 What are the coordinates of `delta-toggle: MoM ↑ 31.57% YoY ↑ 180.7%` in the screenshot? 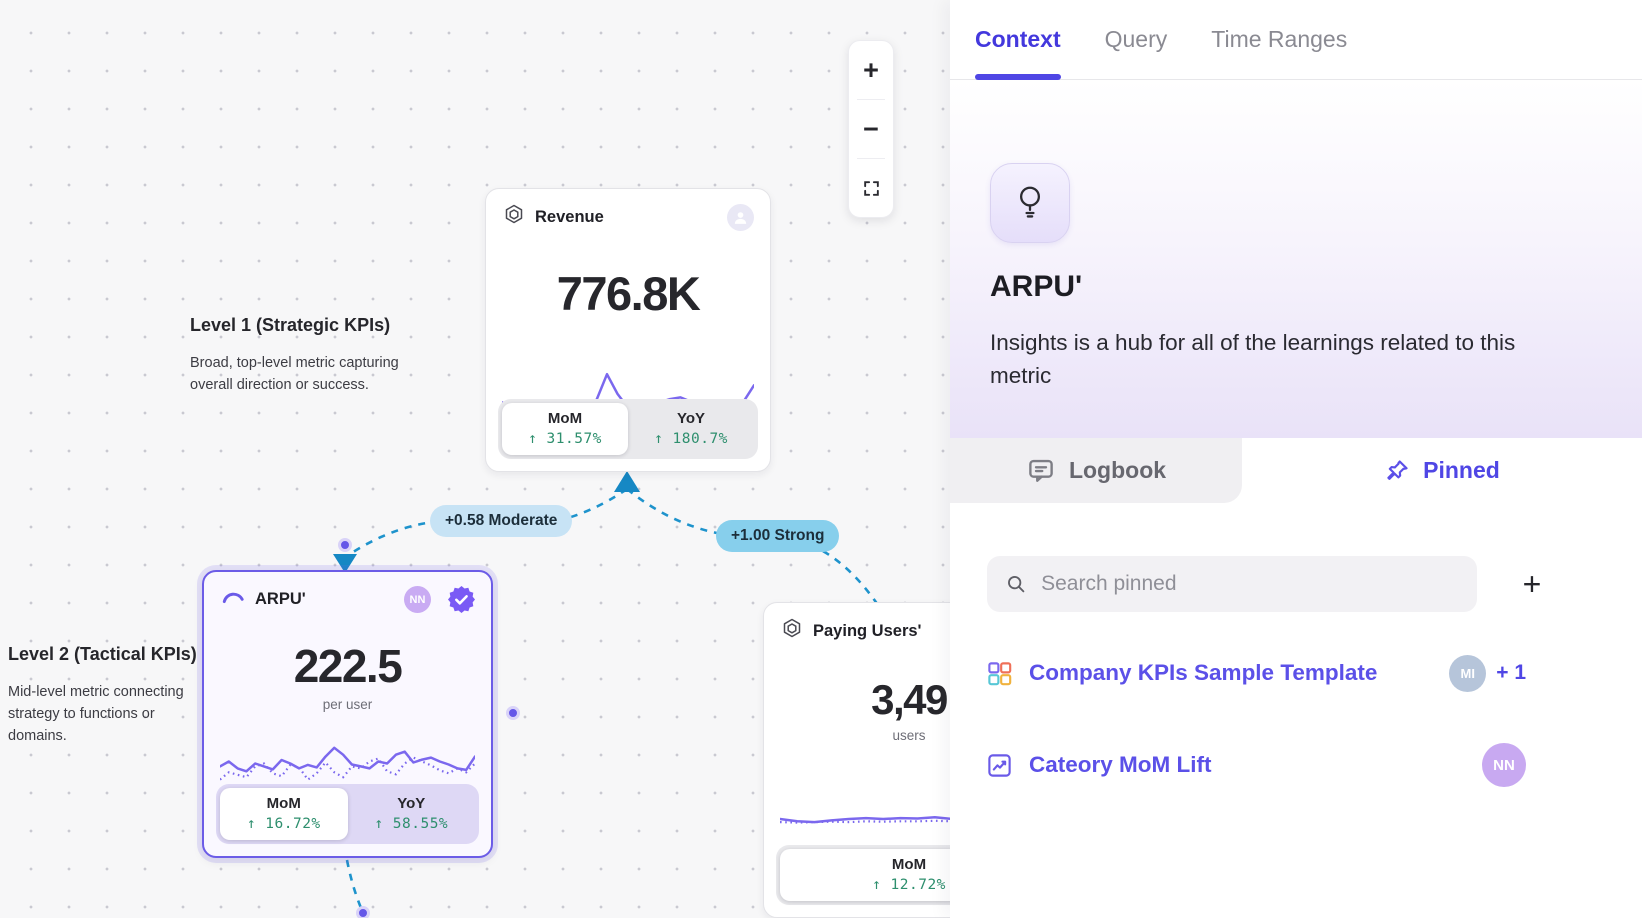 It's located at (628, 429).